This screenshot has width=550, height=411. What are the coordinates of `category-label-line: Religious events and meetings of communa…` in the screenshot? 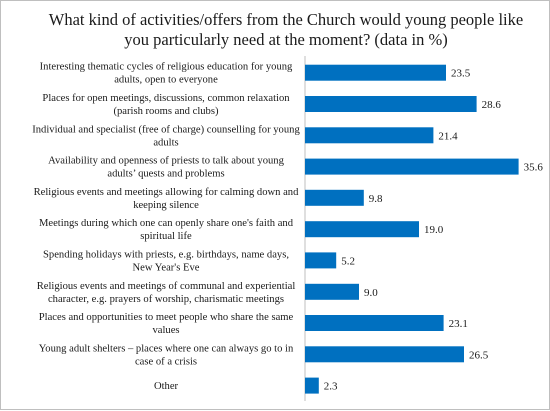 It's located at (166, 286).